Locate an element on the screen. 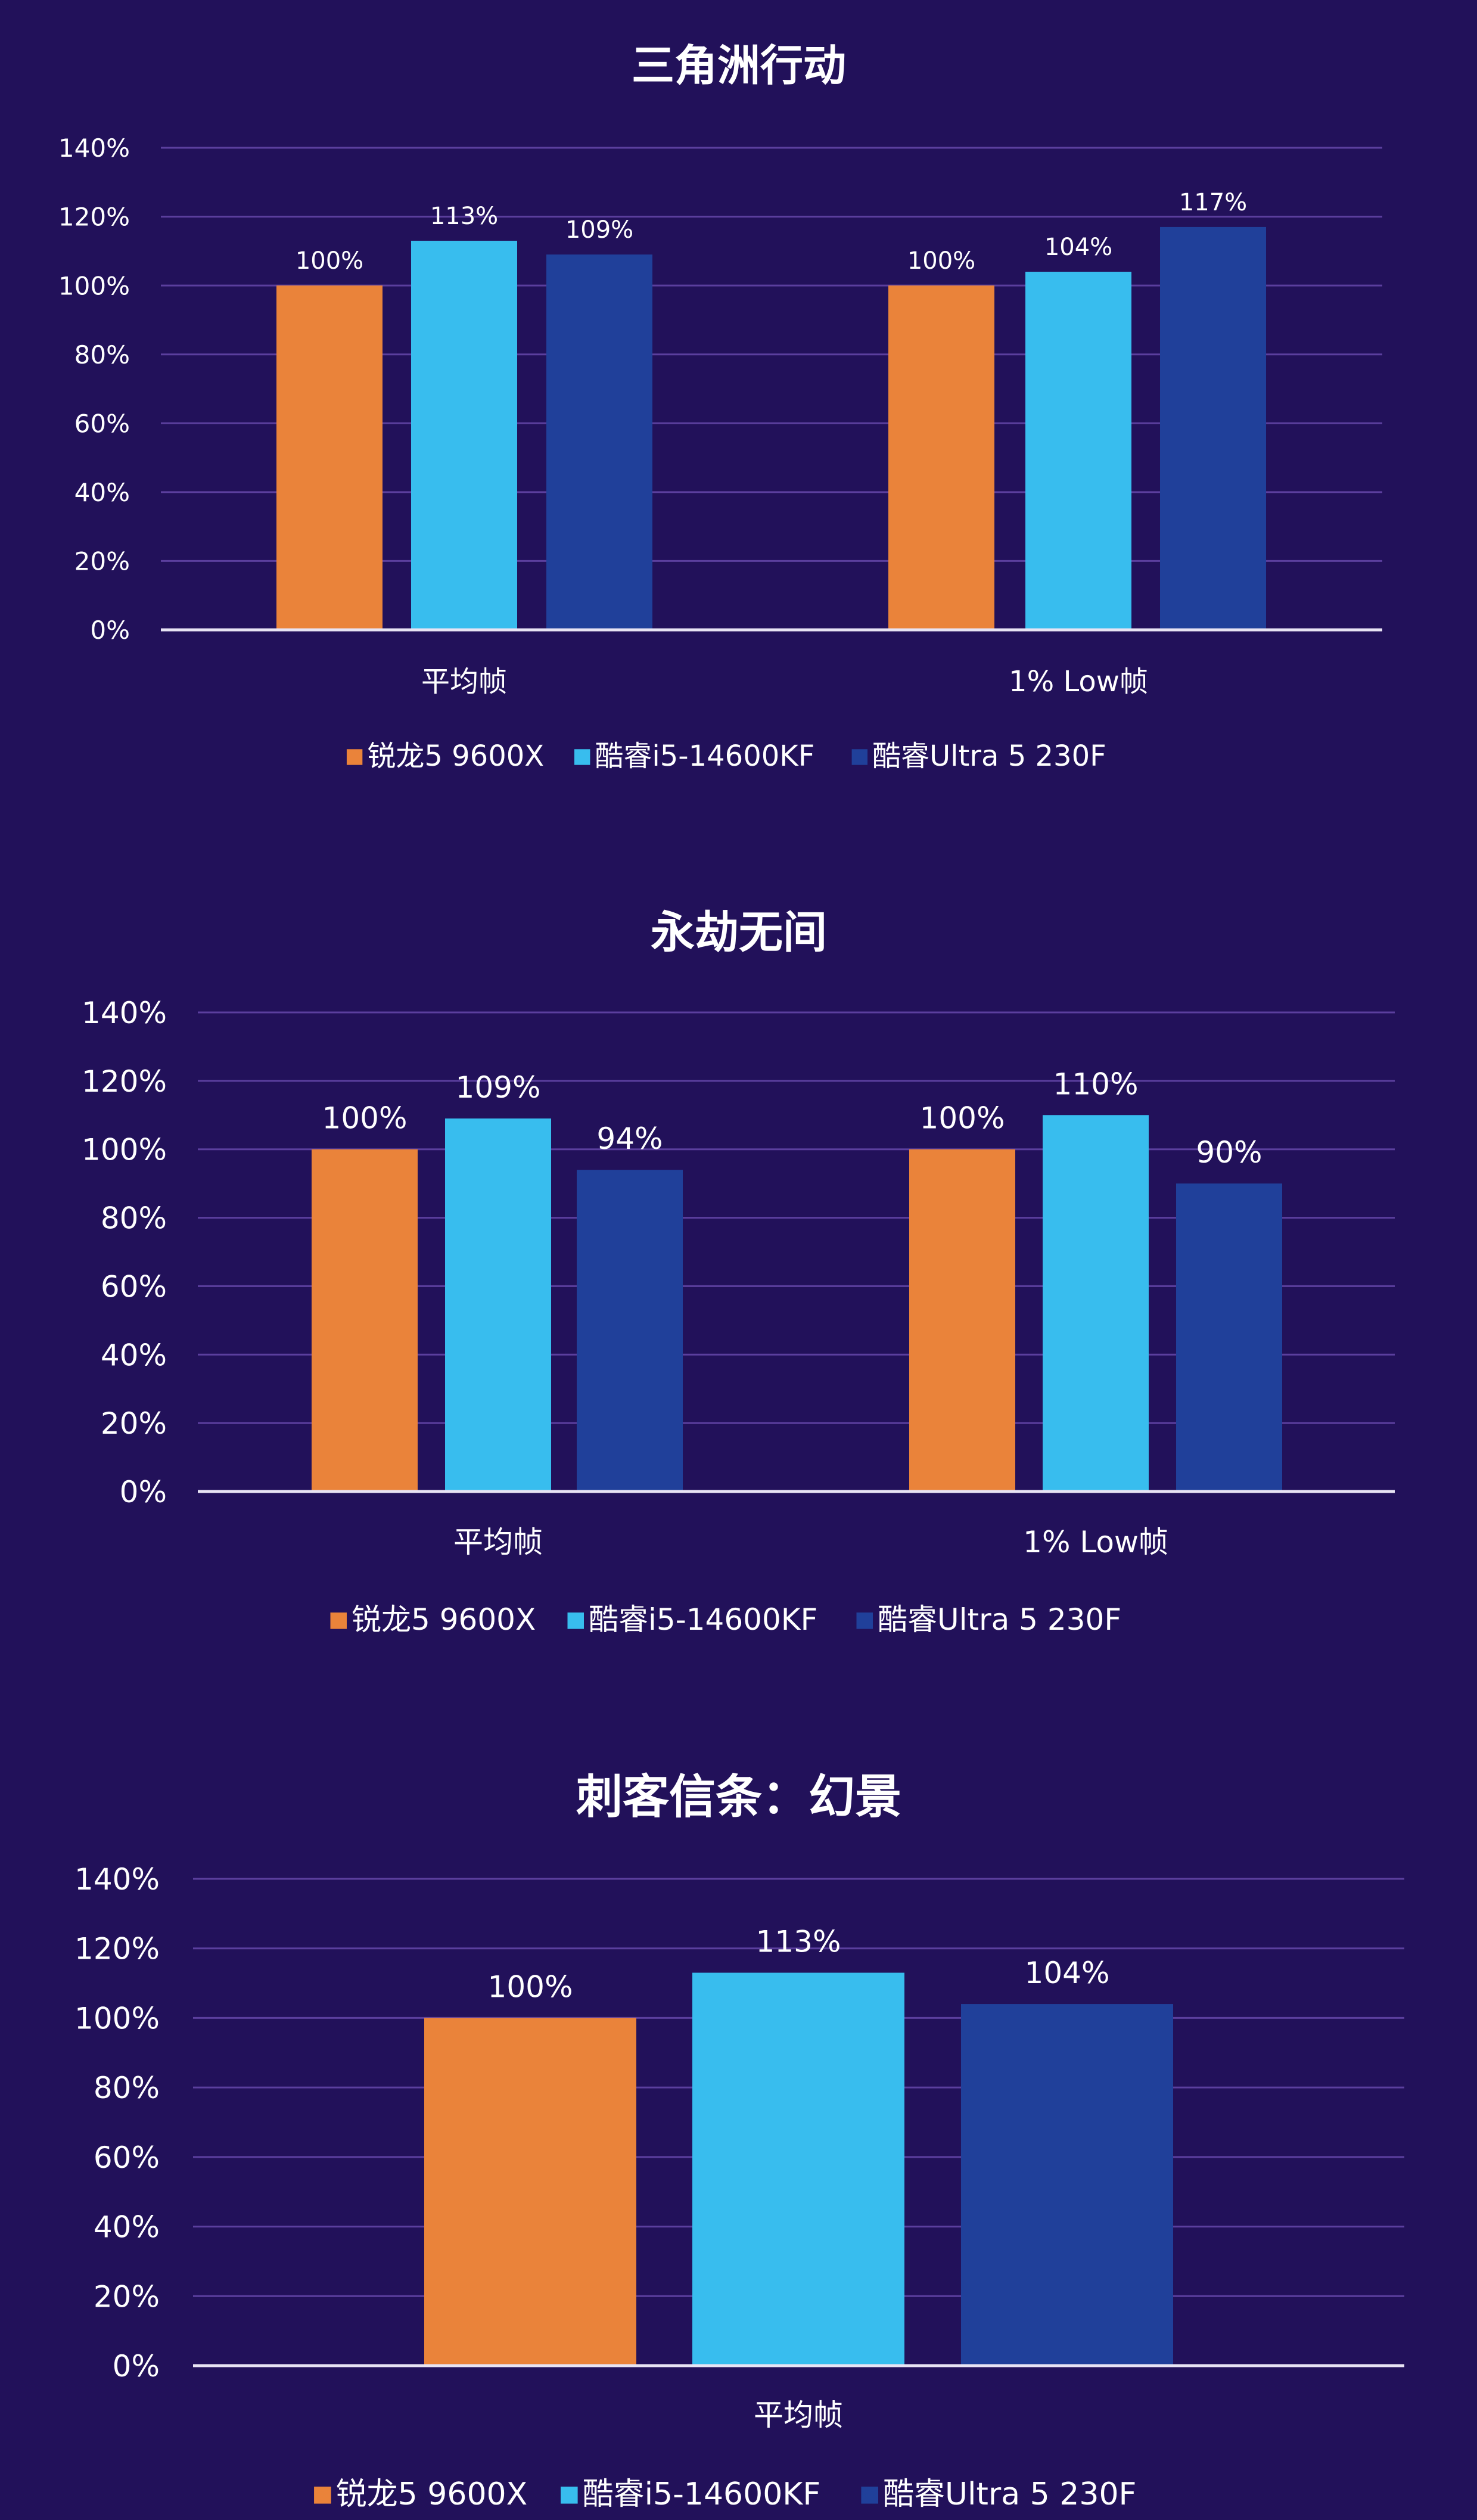 The width and height of the screenshot is (1477, 2520). chart-title: 永劫无间 is located at coordinates (739, 933).